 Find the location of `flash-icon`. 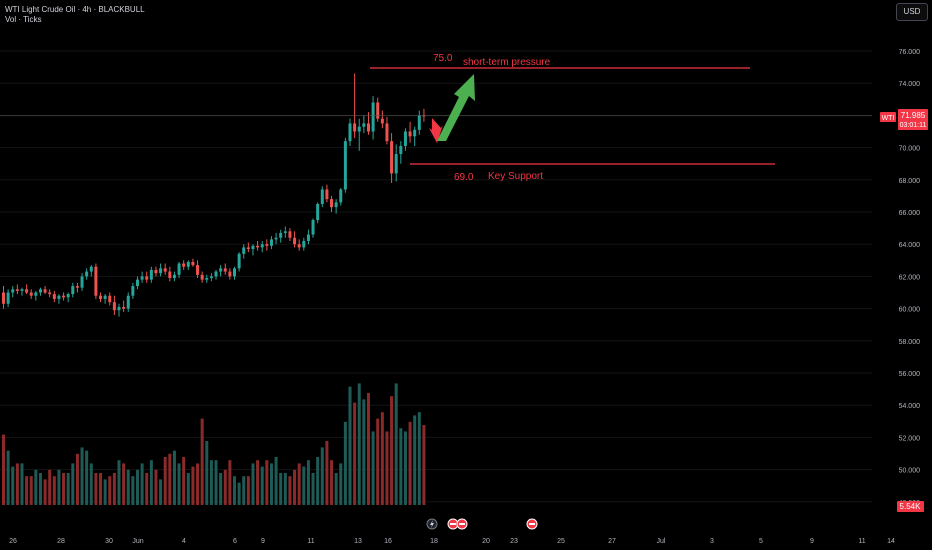

flash-icon is located at coordinates (432, 524).